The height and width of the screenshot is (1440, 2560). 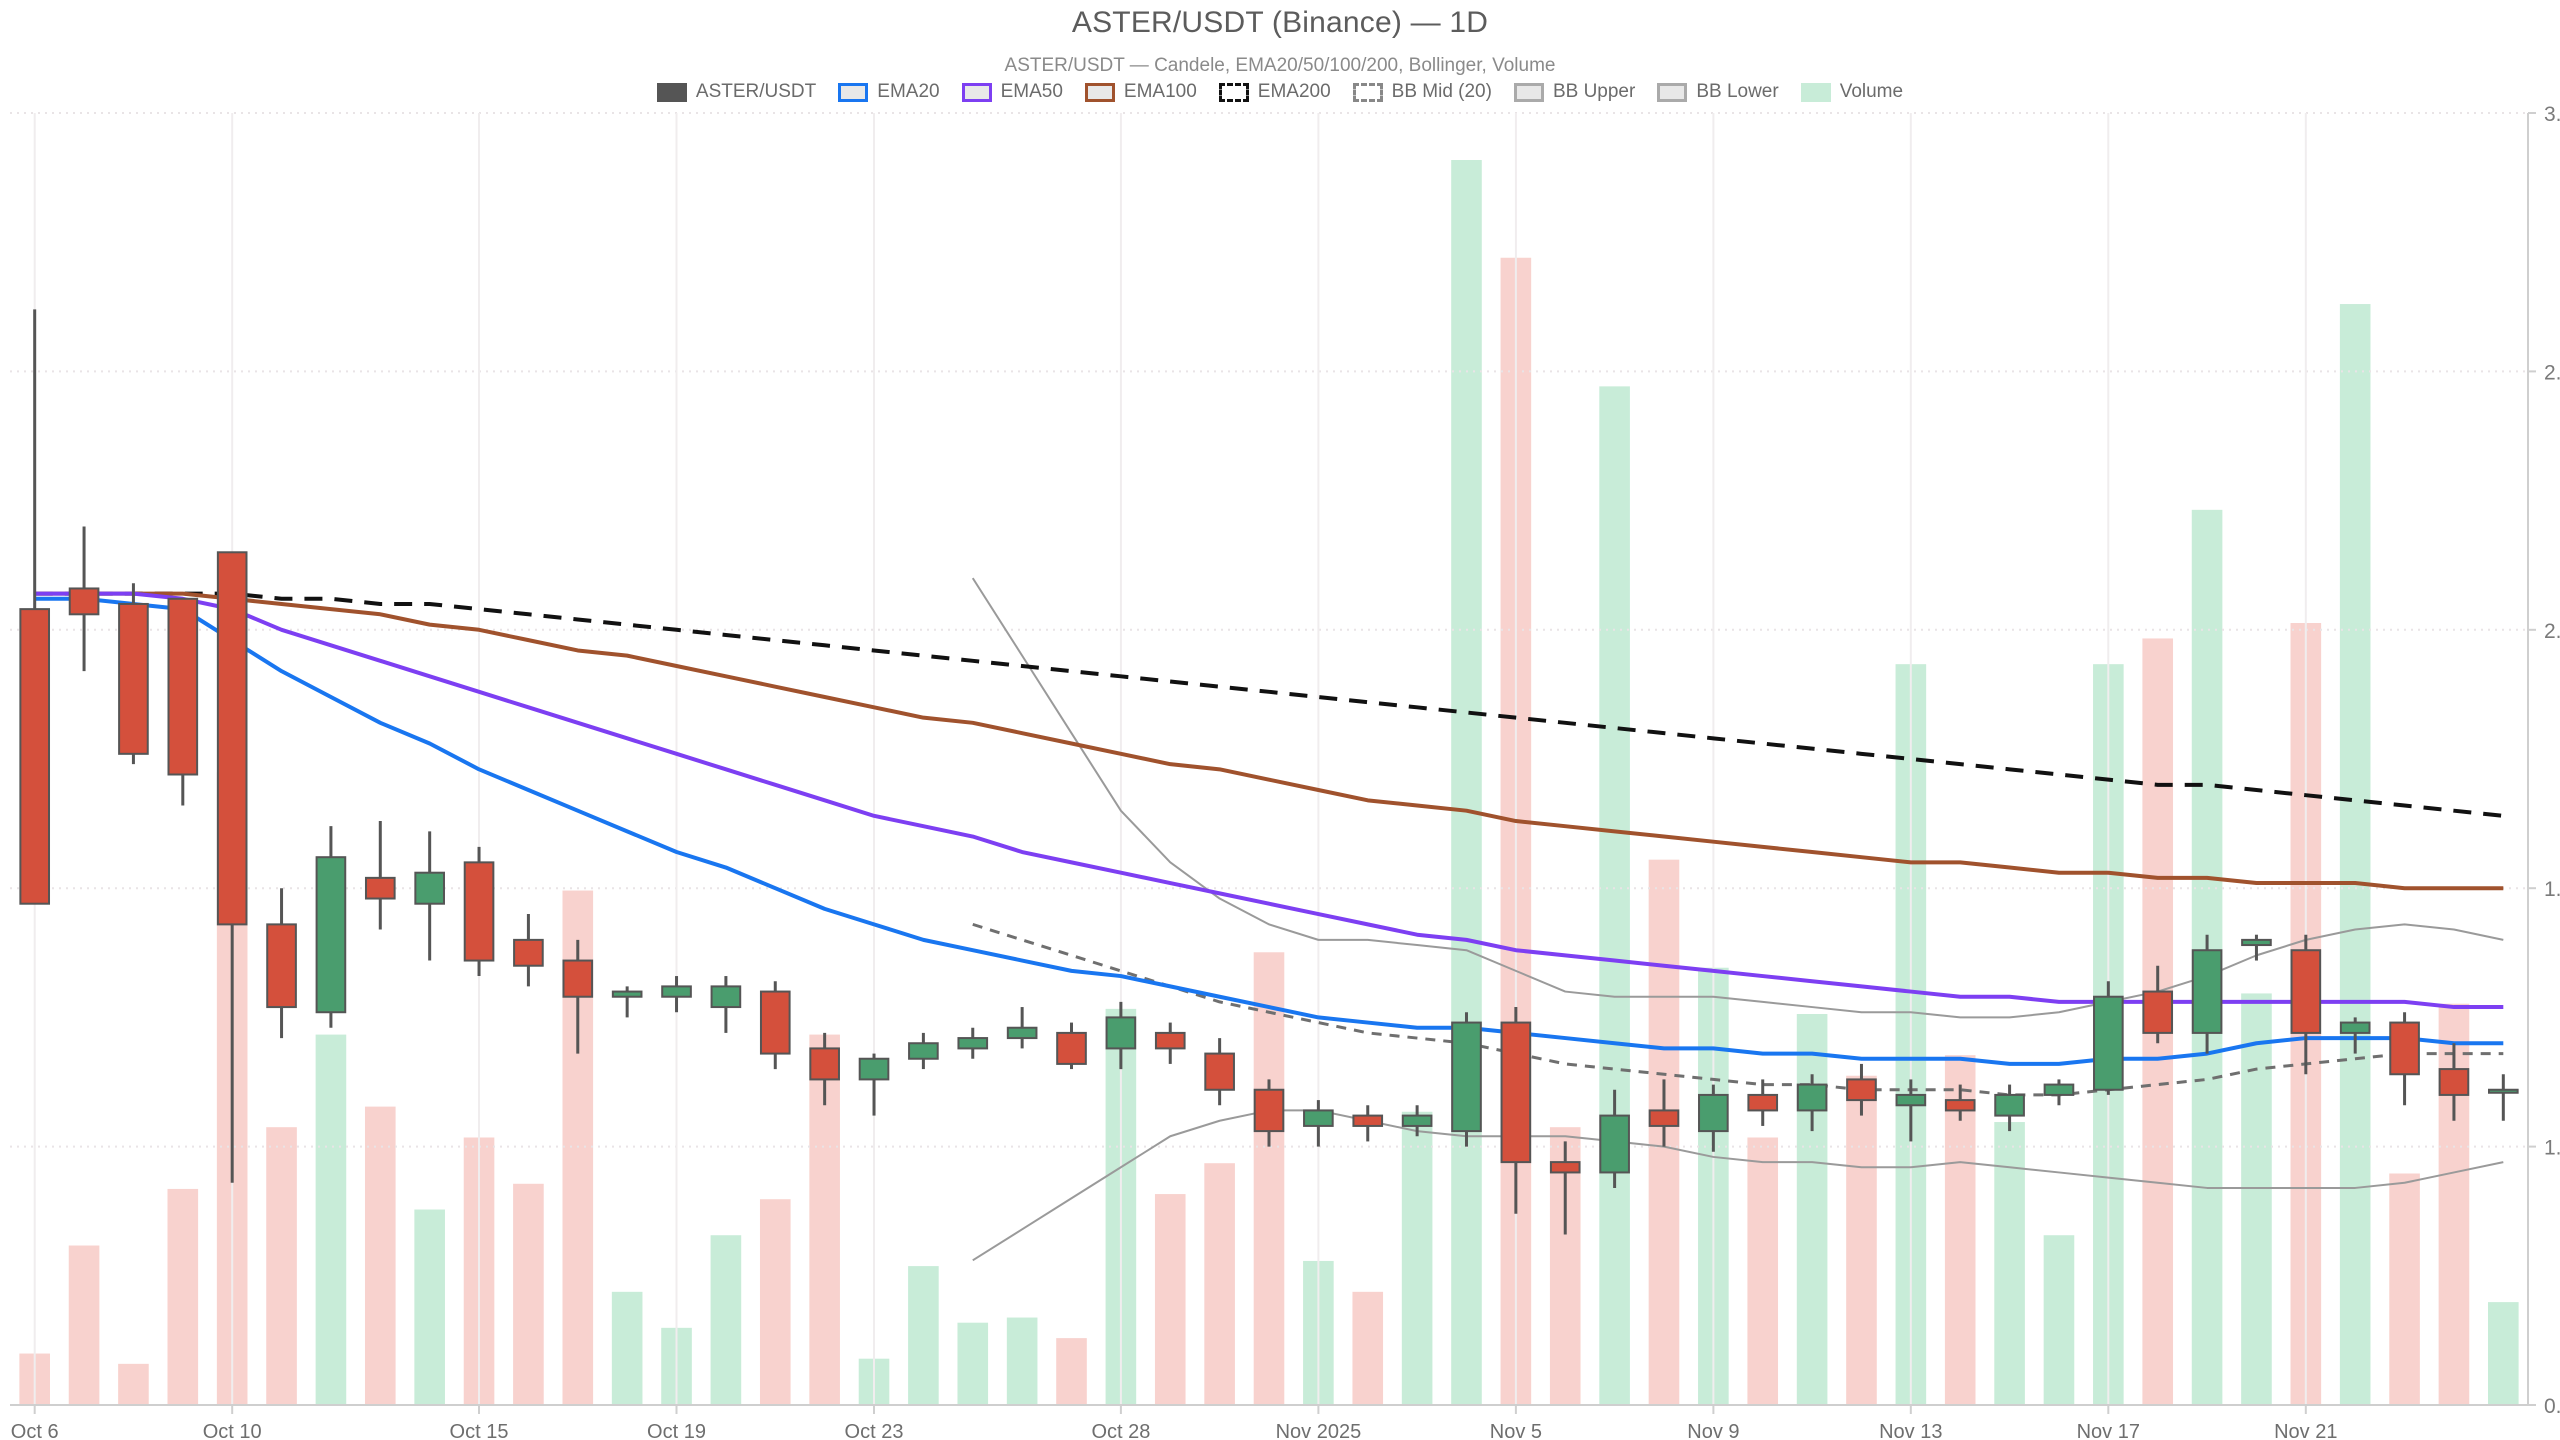 What do you see at coordinates (1594, 91) in the screenshot?
I see `legend-item-label: BB Upper` at bounding box center [1594, 91].